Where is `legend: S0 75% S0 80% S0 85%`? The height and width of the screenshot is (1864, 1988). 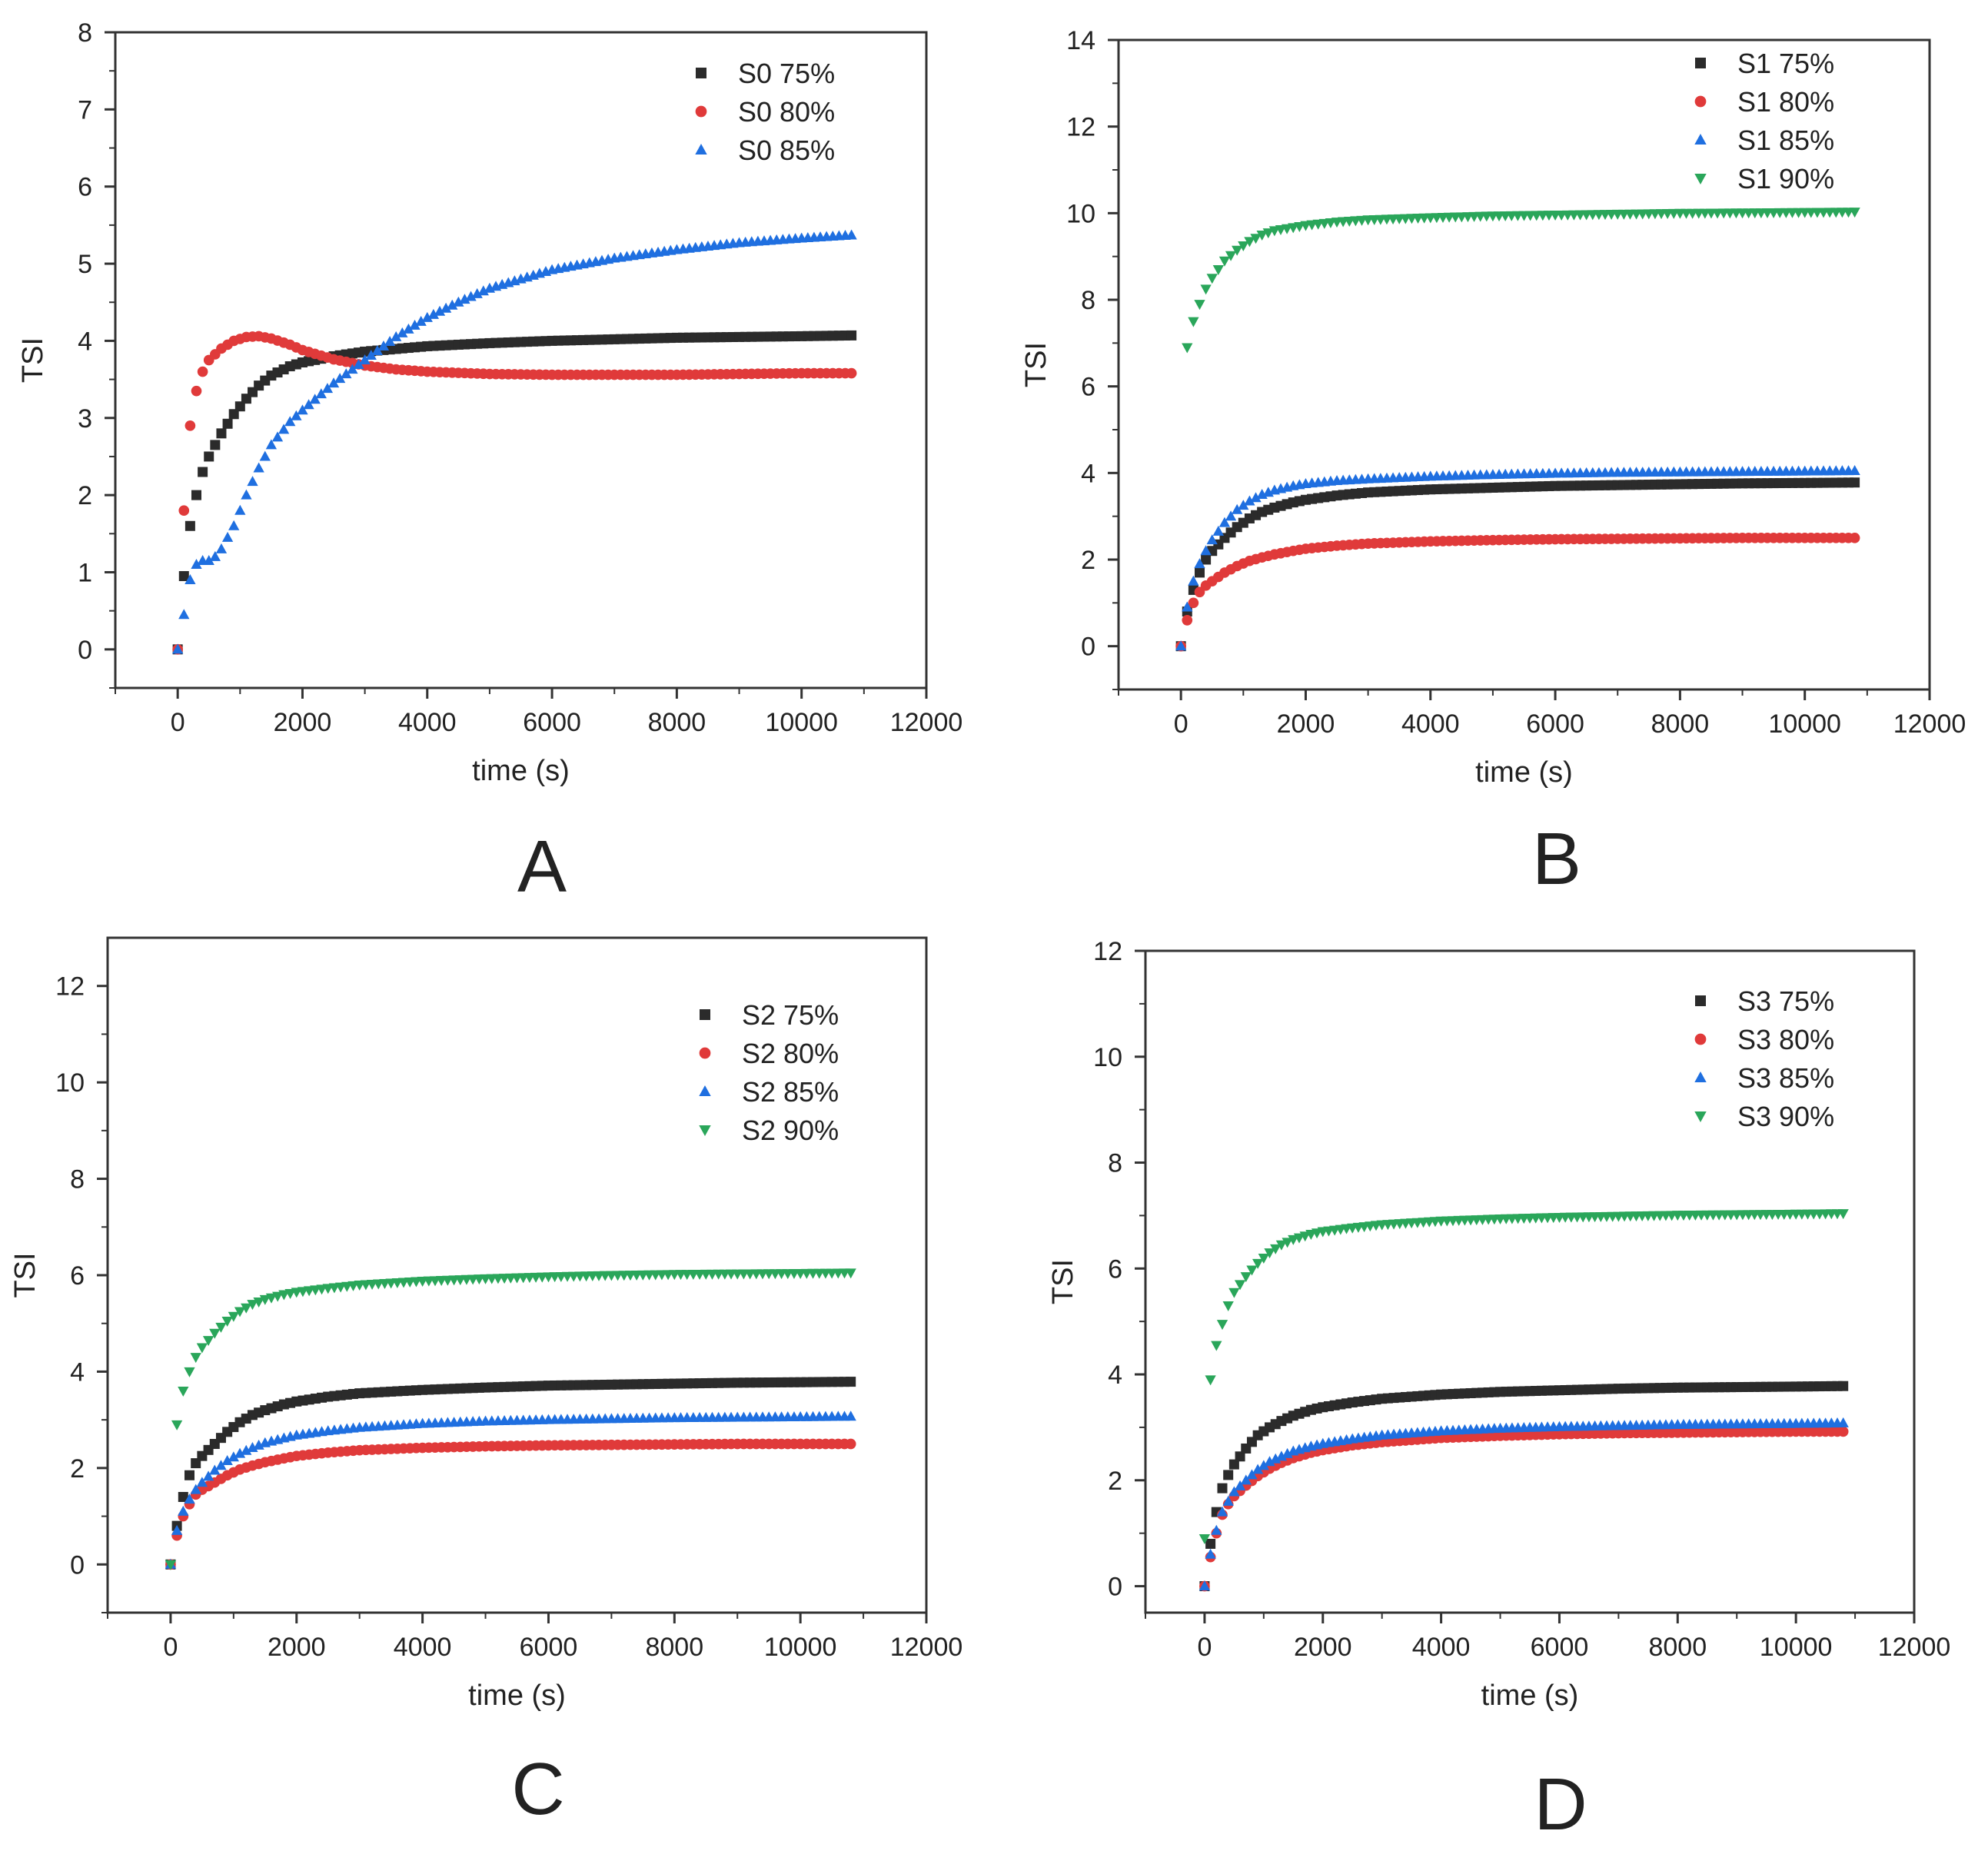
legend: S0 75% S0 80% S0 85% is located at coordinates (765, 112).